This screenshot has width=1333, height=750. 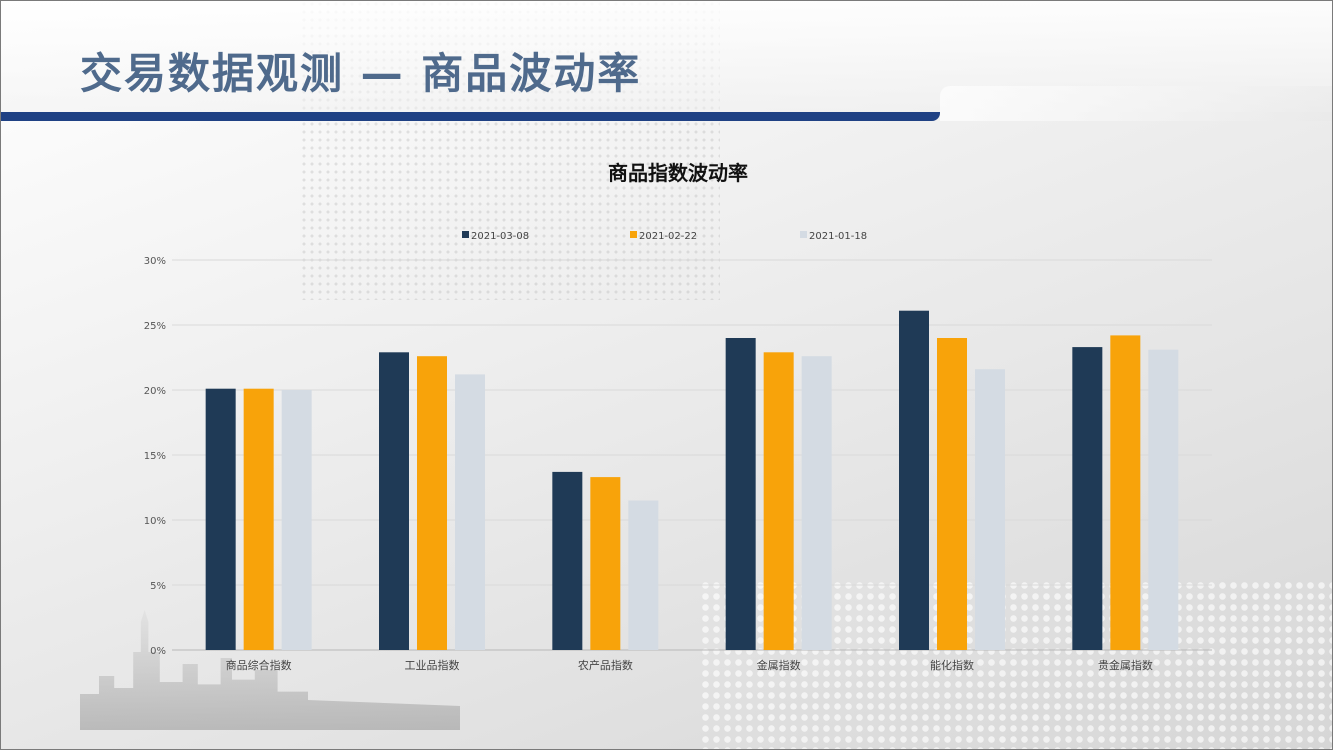 I want to click on y-axis: 0% 5% 10% 15% 20% 25% 30%, so click(x=155, y=456).